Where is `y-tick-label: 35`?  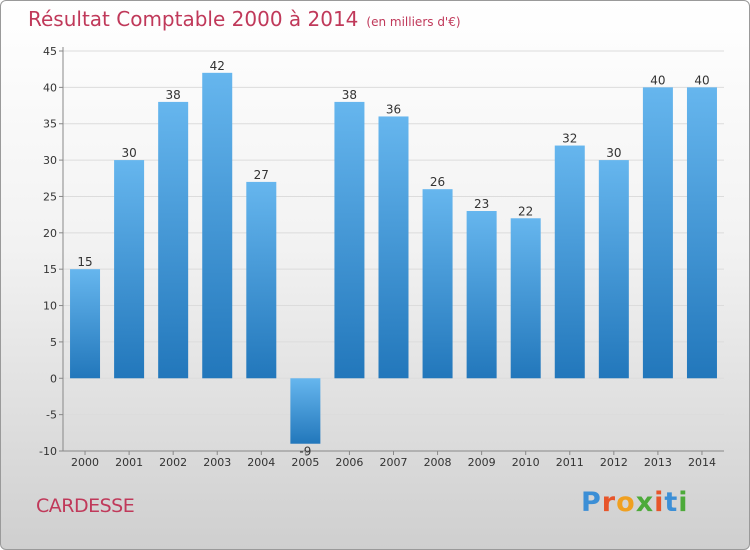 y-tick-label: 35 is located at coordinates (50, 124).